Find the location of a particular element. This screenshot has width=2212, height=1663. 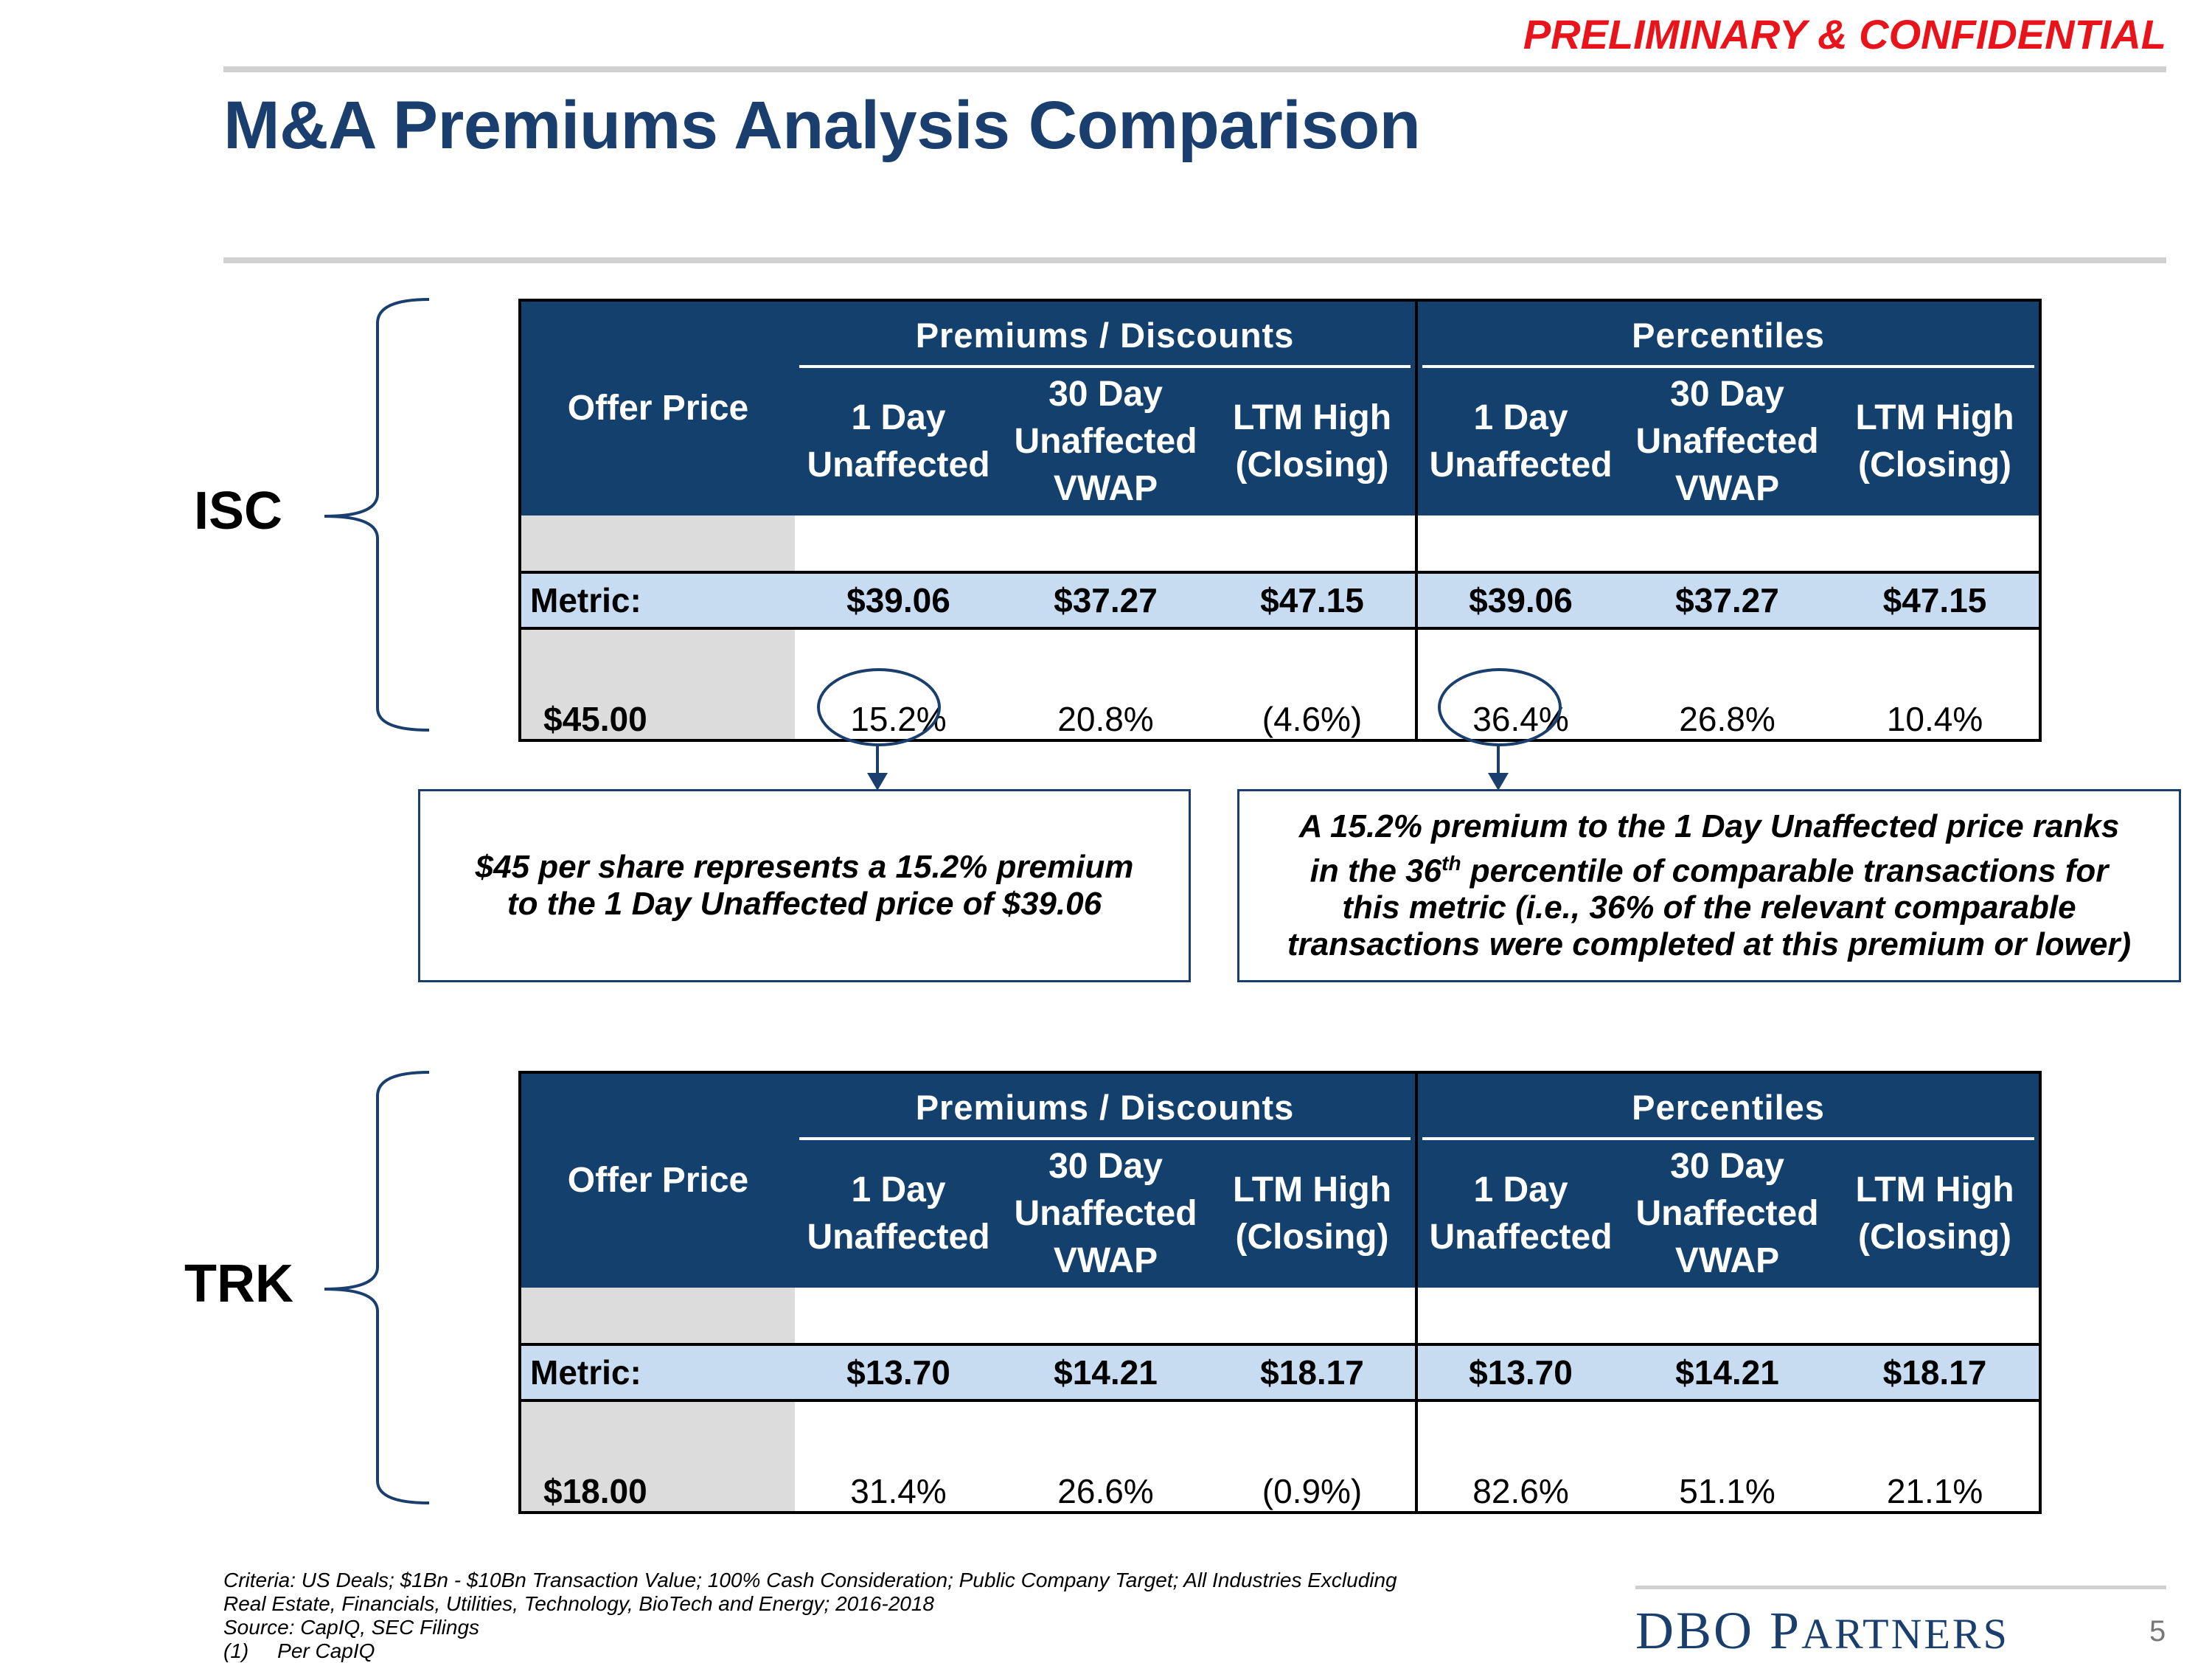

page-number: 5 is located at coordinates (2157, 1631).